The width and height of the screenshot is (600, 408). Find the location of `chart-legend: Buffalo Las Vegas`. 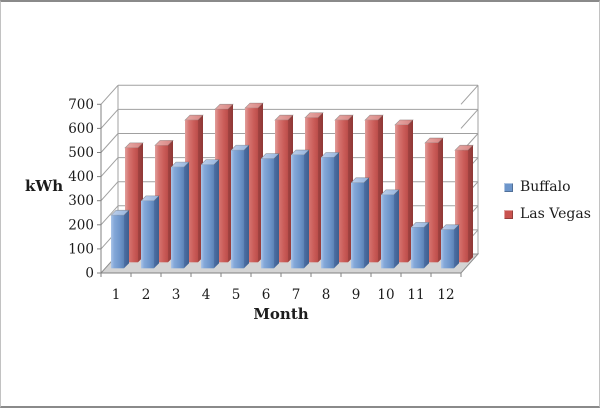

chart-legend: Buffalo Las Vegas is located at coordinates (547, 200).